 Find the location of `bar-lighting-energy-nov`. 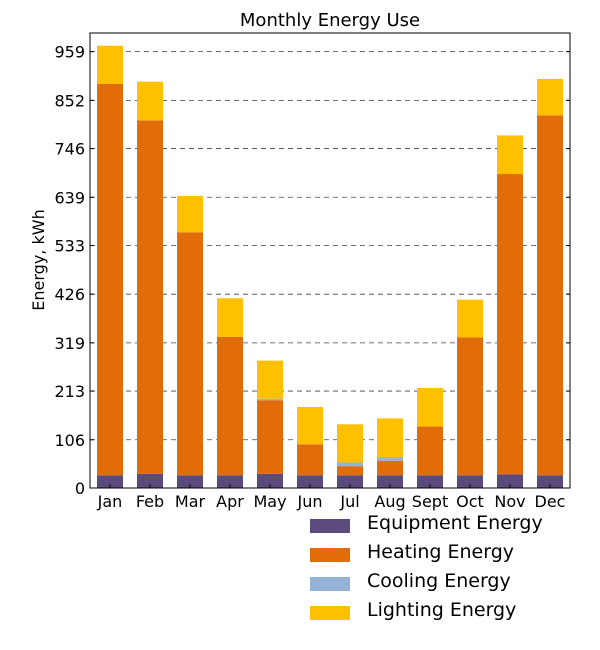

bar-lighting-energy-nov is located at coordinates (510, 155).